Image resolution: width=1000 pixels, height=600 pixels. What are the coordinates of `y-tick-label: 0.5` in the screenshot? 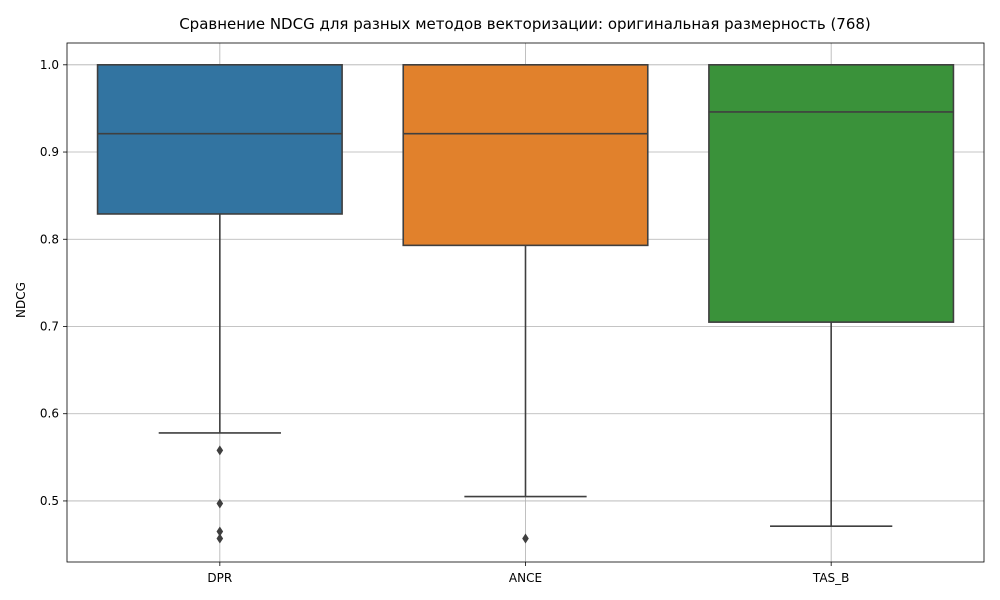 It's located at (49, 501).